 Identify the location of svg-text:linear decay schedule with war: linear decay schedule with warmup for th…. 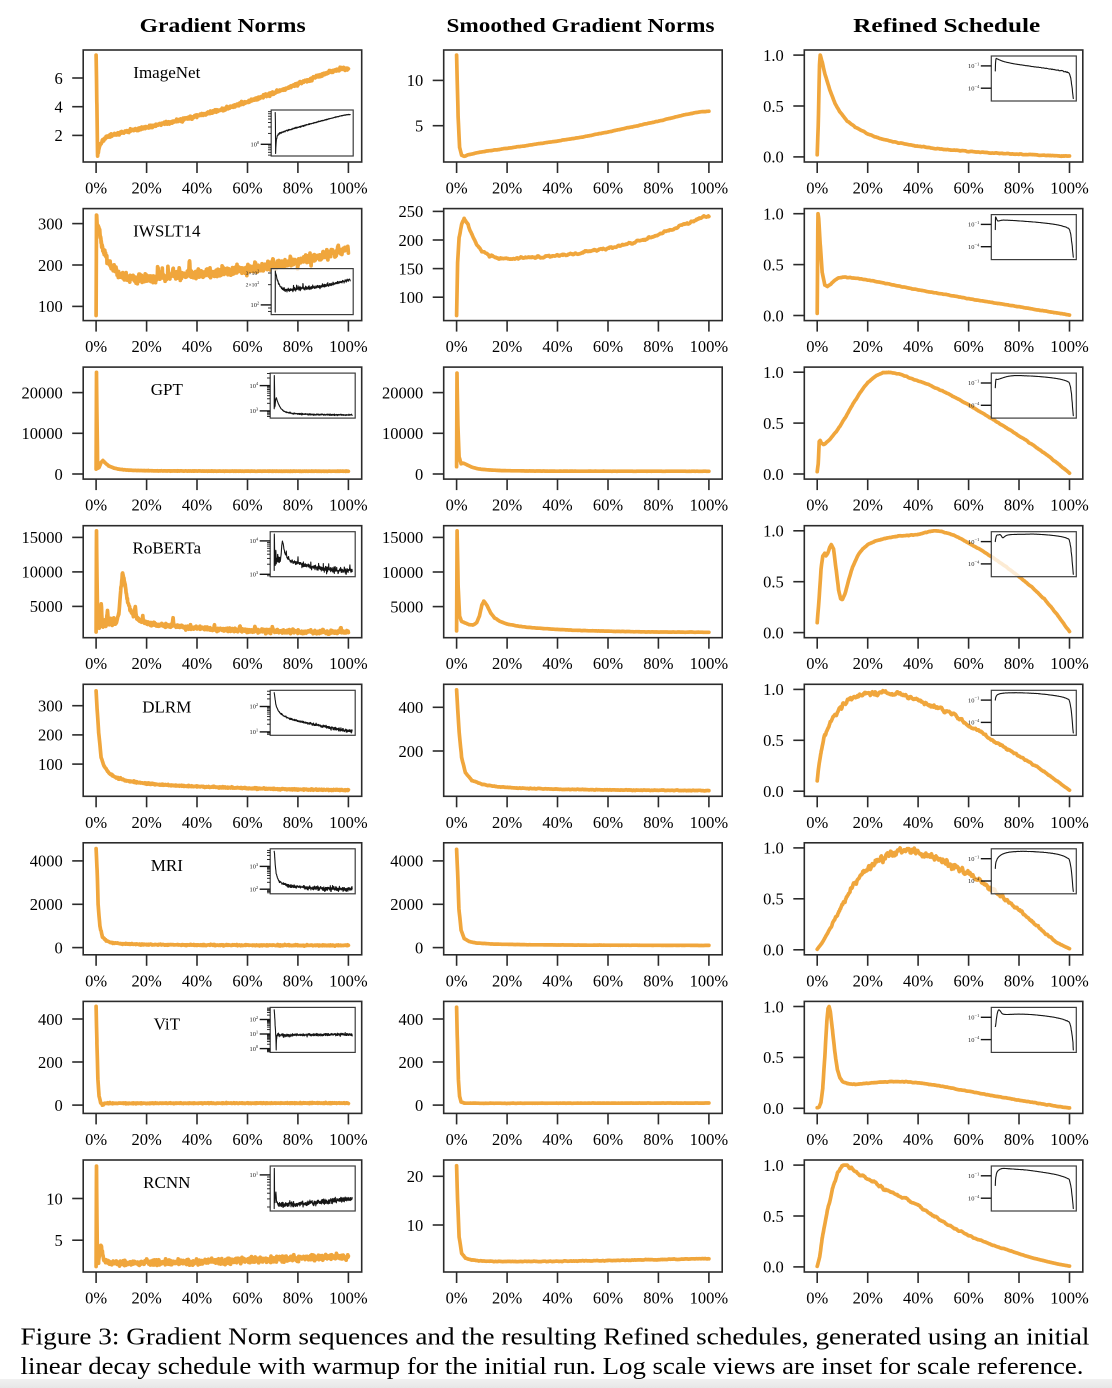
(552, 1366).